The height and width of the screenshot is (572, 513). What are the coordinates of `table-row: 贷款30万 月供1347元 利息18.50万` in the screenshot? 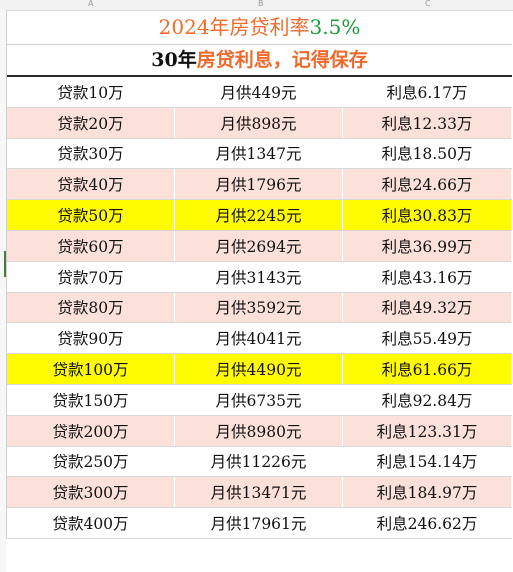 It's located at (259, 154).